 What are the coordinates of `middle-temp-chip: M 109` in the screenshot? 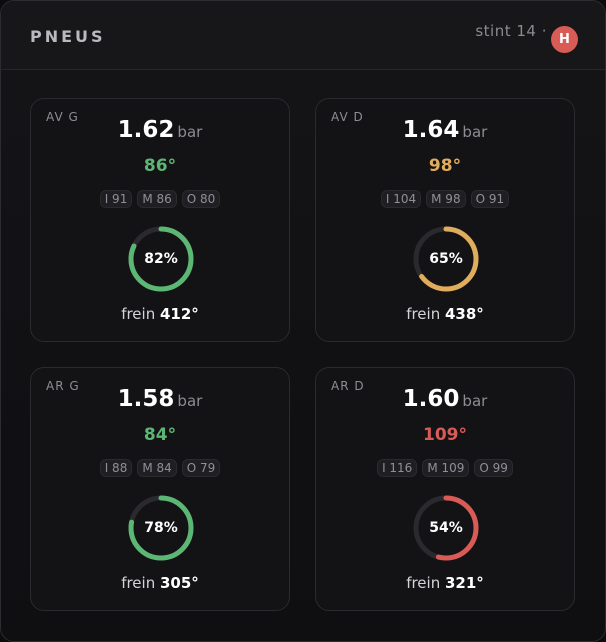 It's located at (446, 468).